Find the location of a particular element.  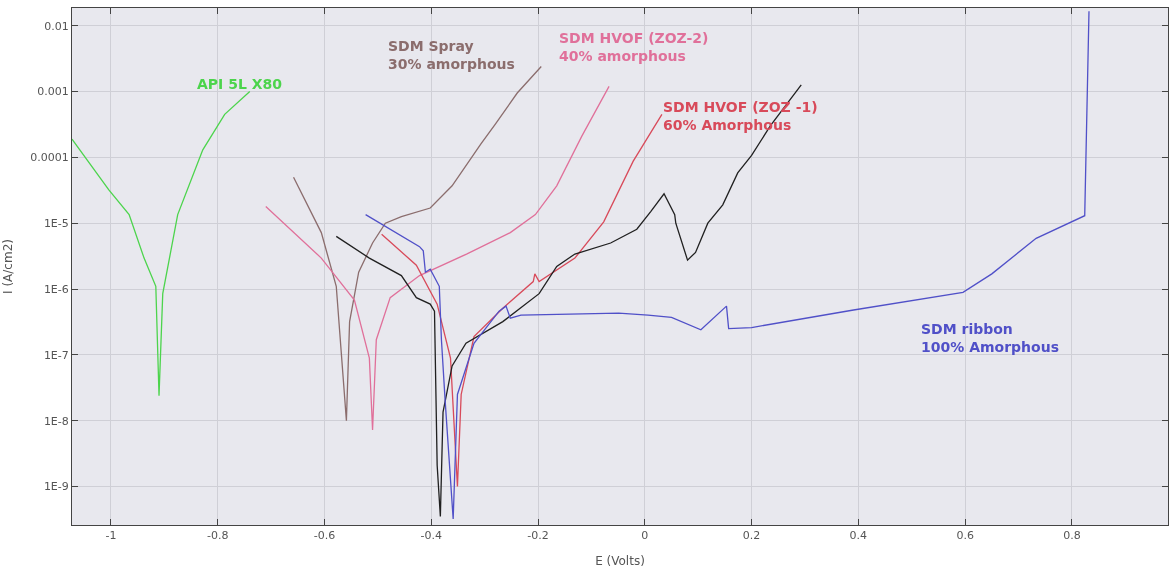

x-tick-label: -0.2 is located at coordinates (538, 536).